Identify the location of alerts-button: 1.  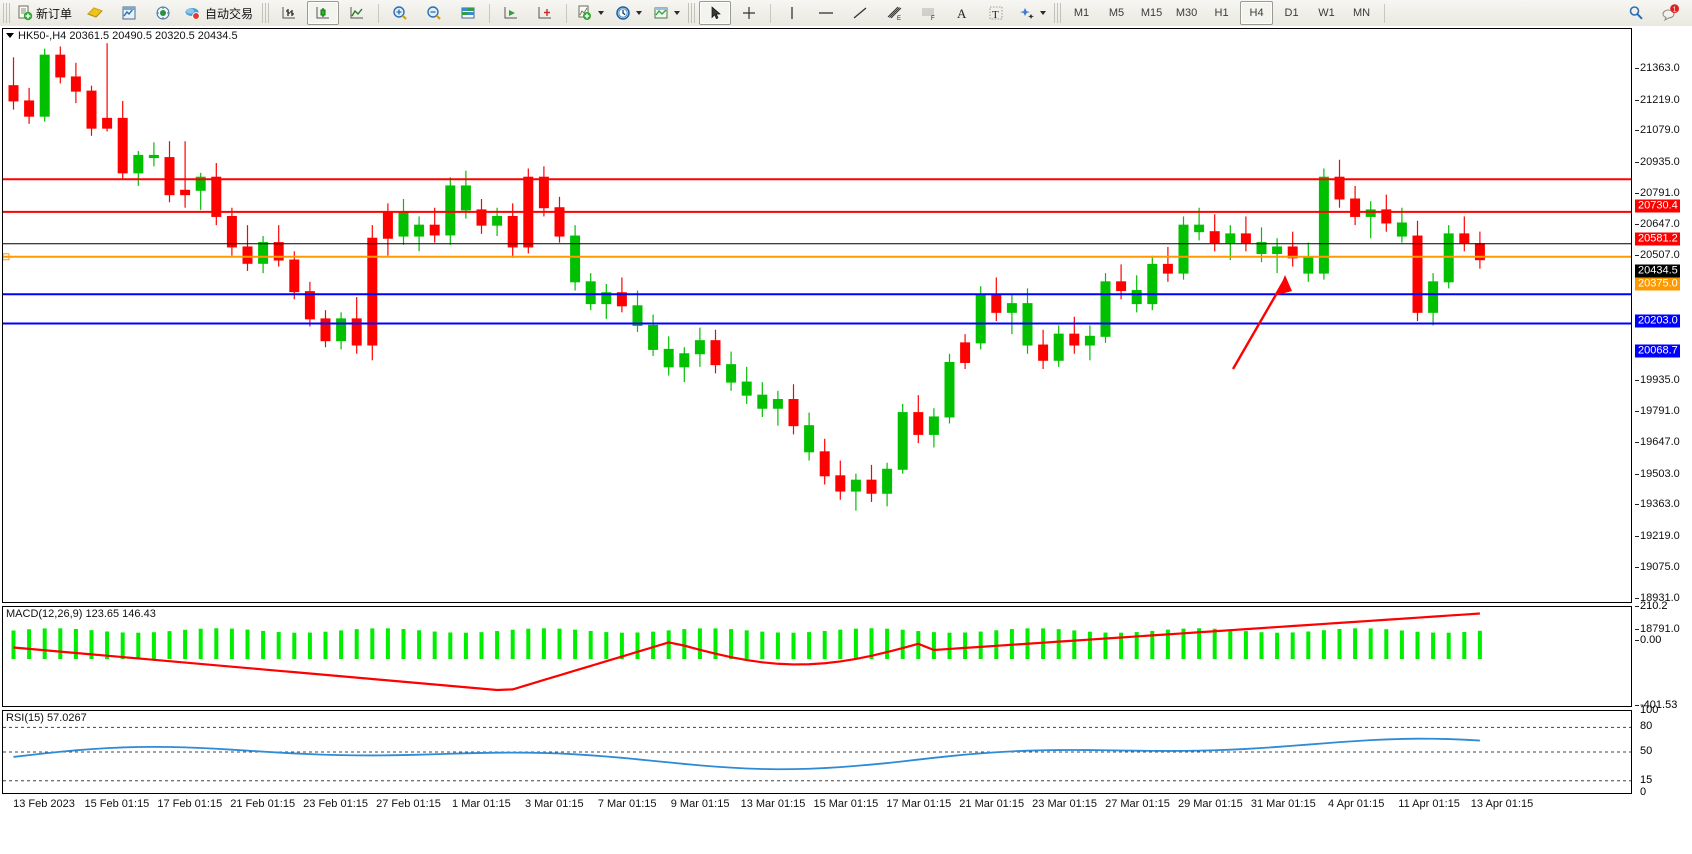
(1670, 13).